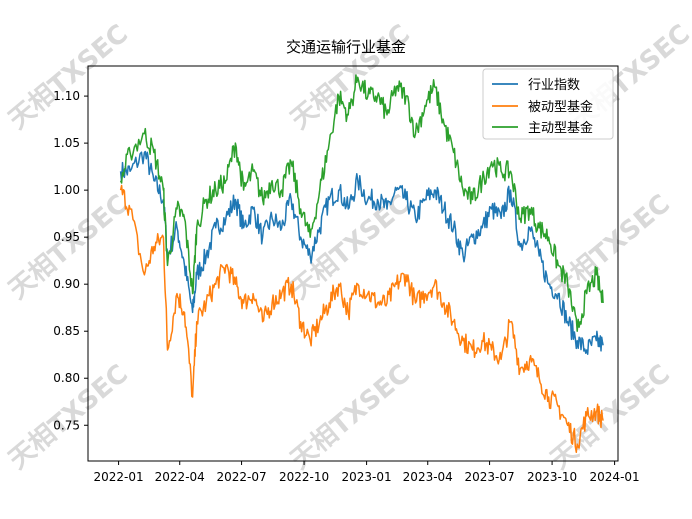  I want to click on y-tick-label: 0.75, so click(66, 425).